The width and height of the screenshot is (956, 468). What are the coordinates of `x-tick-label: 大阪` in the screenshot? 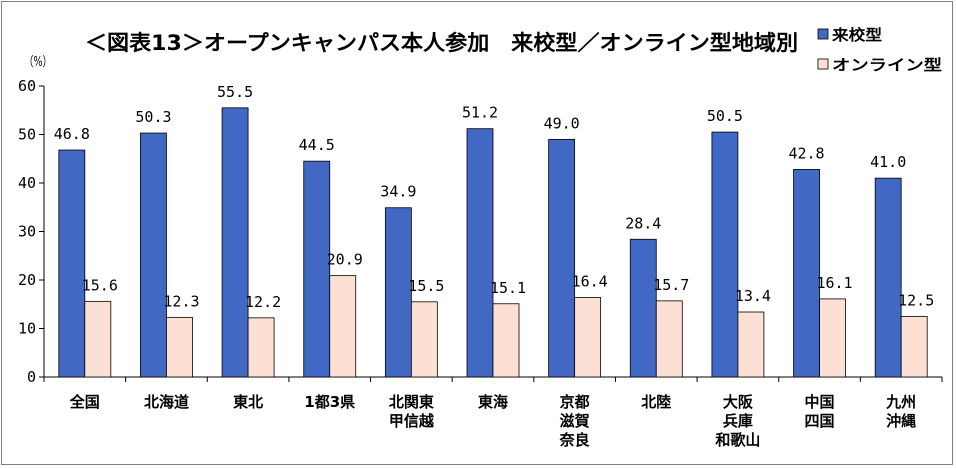 It's located at (738, 402).